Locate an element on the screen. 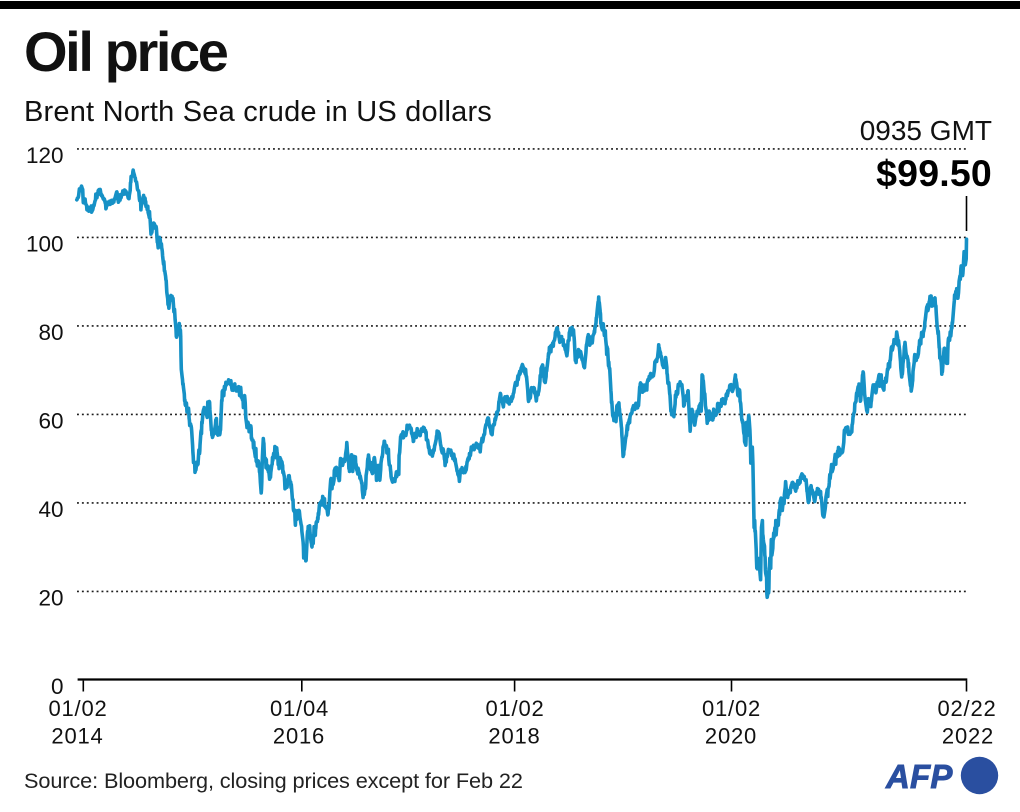 The height and width of the screenshot is (812, 1020). svg-text: 02/22 is located at coordinates (966, 708).